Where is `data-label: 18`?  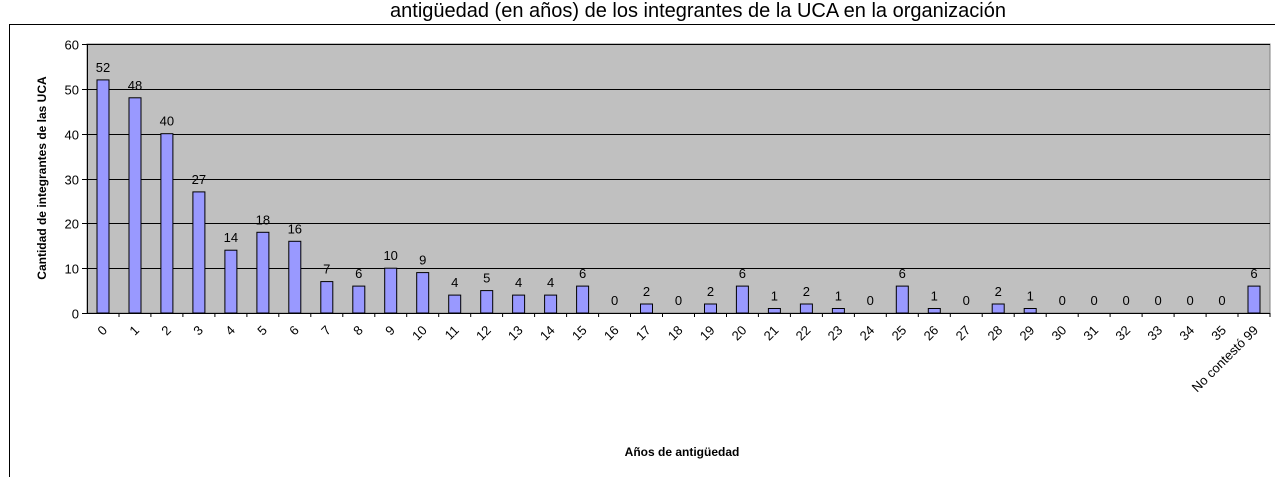 data-label: 18 is located at coordinates (263, 219).